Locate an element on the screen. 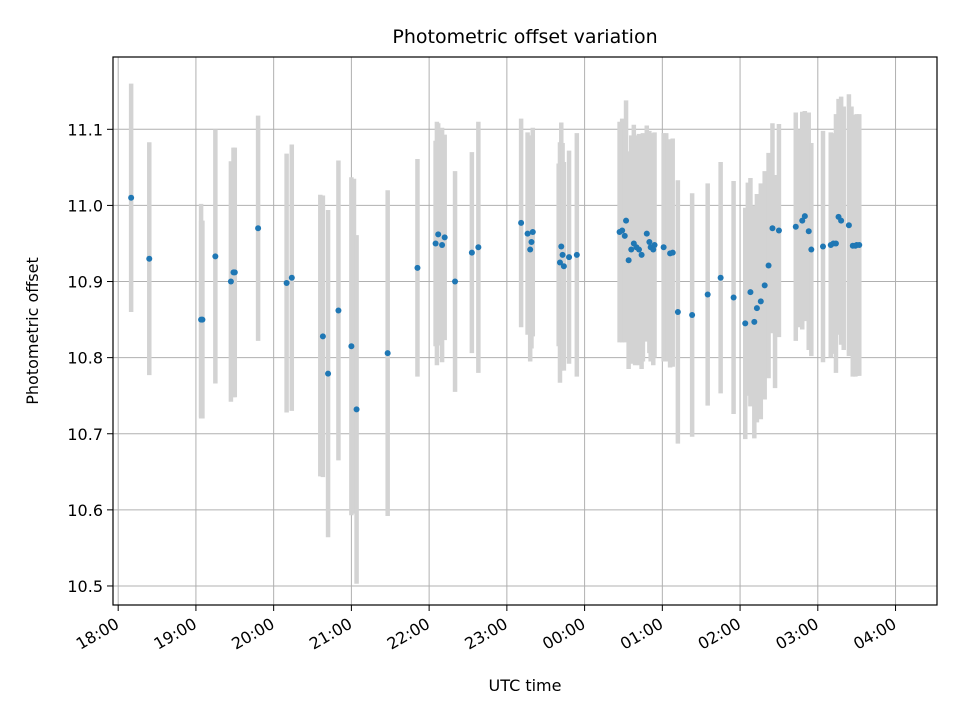 Image resolution: width=960 pixels, height=720 pixels. y-tick-label: 11.0 is located at coordinates (85, 205).